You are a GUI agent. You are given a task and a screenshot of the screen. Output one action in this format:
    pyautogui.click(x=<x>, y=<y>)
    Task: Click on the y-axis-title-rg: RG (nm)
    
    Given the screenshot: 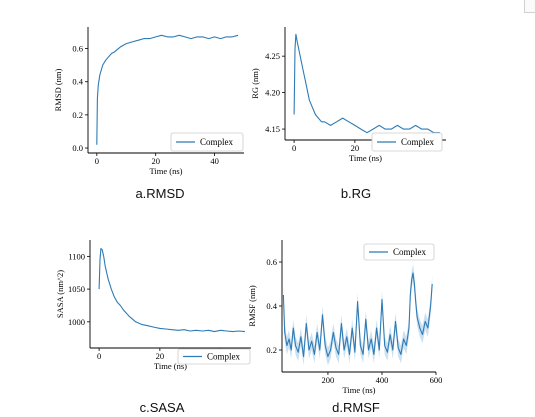 What is the action you would take?
    pyautogui.click(x=255, y=83)
    